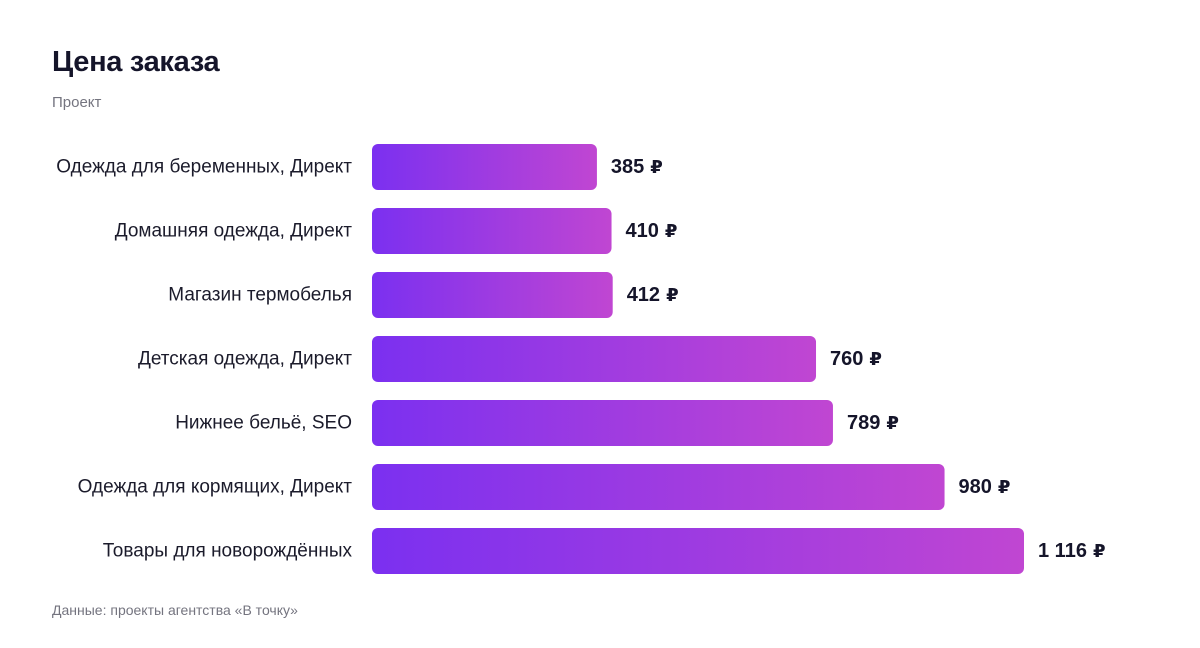  What do you see at coordinates (204, 167) in the screenshot?
I see `category-label: Одежда для беременных, Директ` at bounding box center [204, 167].